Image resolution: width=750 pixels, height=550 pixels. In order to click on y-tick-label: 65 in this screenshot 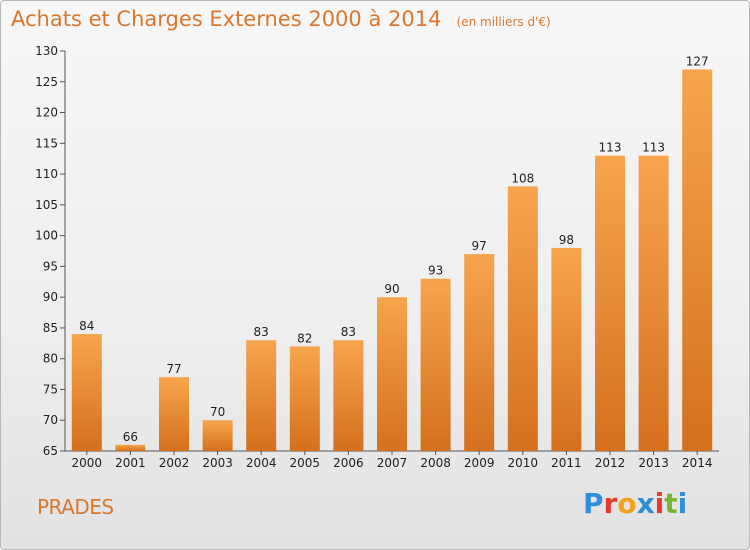, I will do `click(50, 451)`.